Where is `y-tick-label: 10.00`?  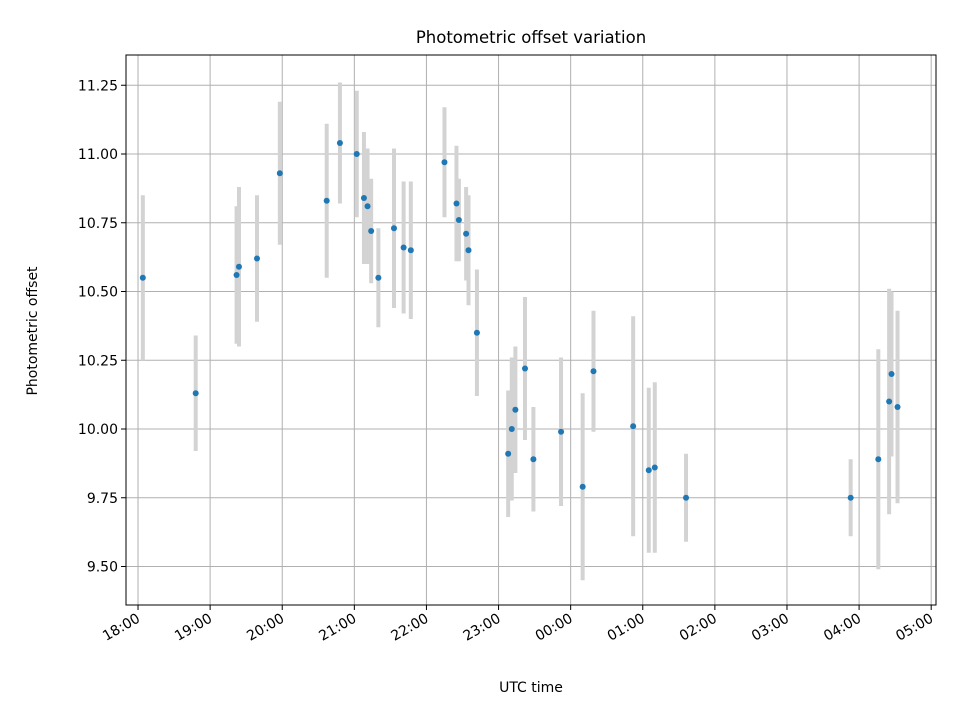
y-tick-label: 10.00 is located at coordinates (98, 430).